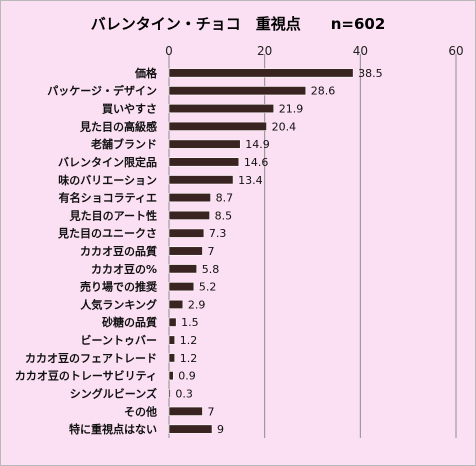 The width and height of the screenshot is (476, 466). I want to click on category-label: 味のバリエーション, so click(107, 180).